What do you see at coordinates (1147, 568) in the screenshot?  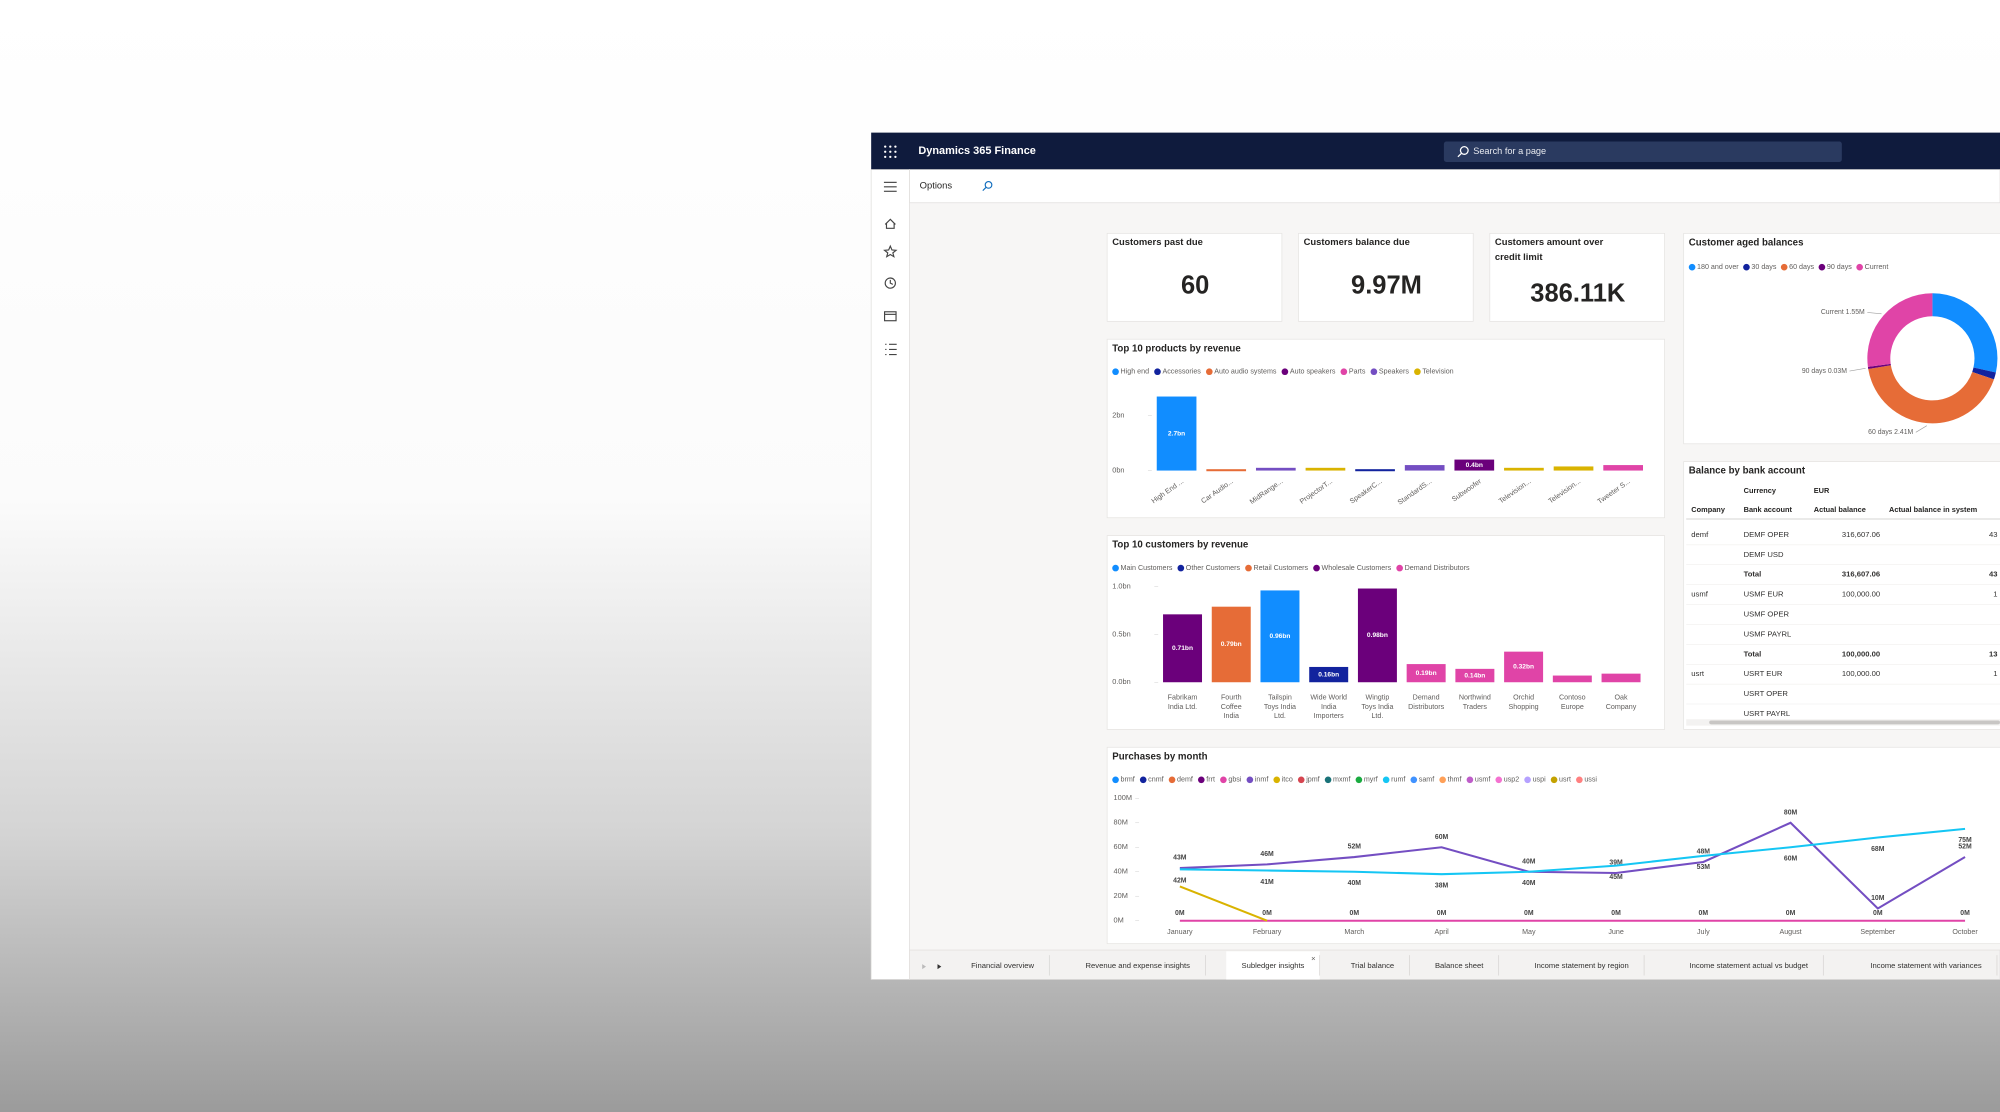 I see `legend-label: Main Customers` at bounding box center [1147, 568].